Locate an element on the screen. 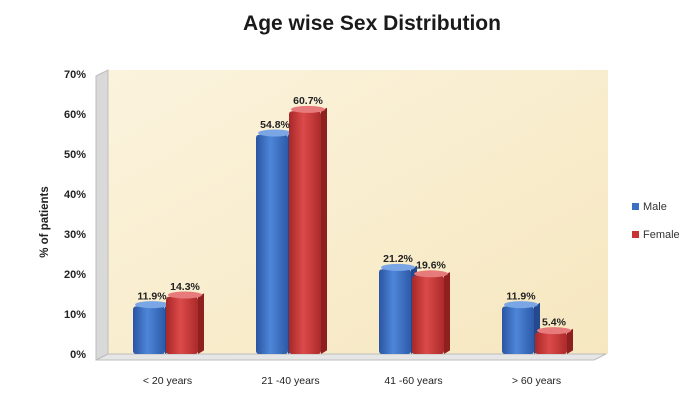 Image resolution: width=684 pixels, height=399 pixels. y-axis-ticks: 0% 10% 20% 30% 40% 50% 60% 70% is located at coordinates (75, 215).